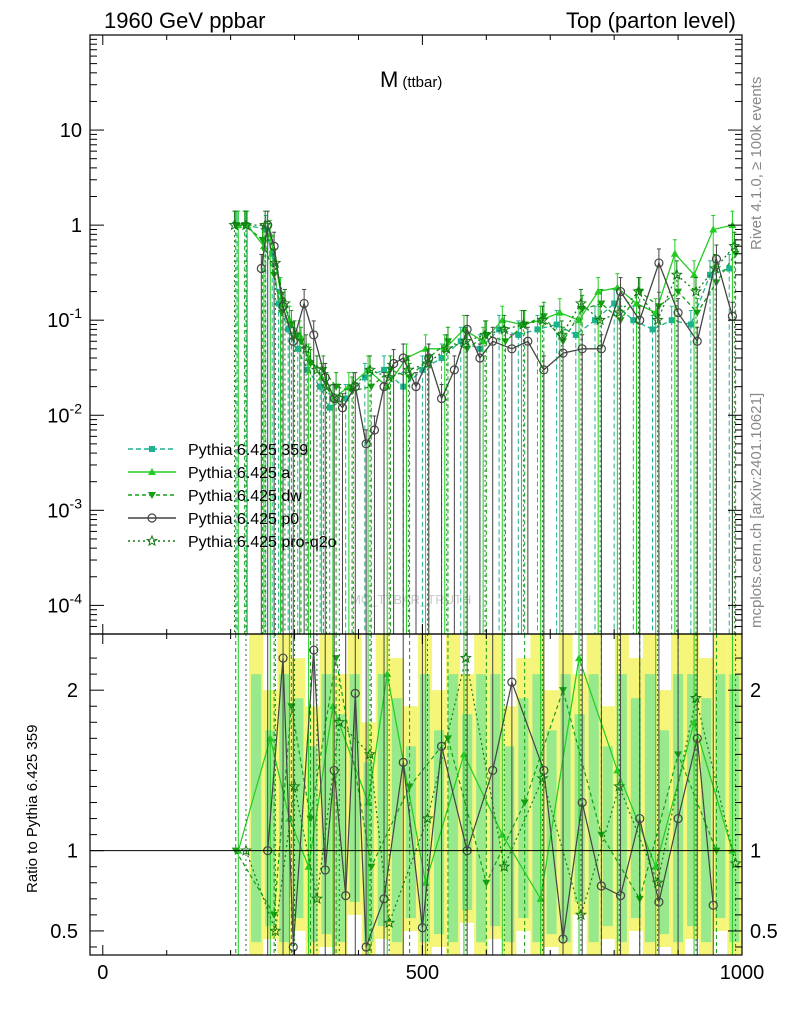 The image size is (786, 1024). What do you see at coordinates (76, 226) in the screenshot?
I see `y-tick-label: 1` at bounding box center [76, 226].